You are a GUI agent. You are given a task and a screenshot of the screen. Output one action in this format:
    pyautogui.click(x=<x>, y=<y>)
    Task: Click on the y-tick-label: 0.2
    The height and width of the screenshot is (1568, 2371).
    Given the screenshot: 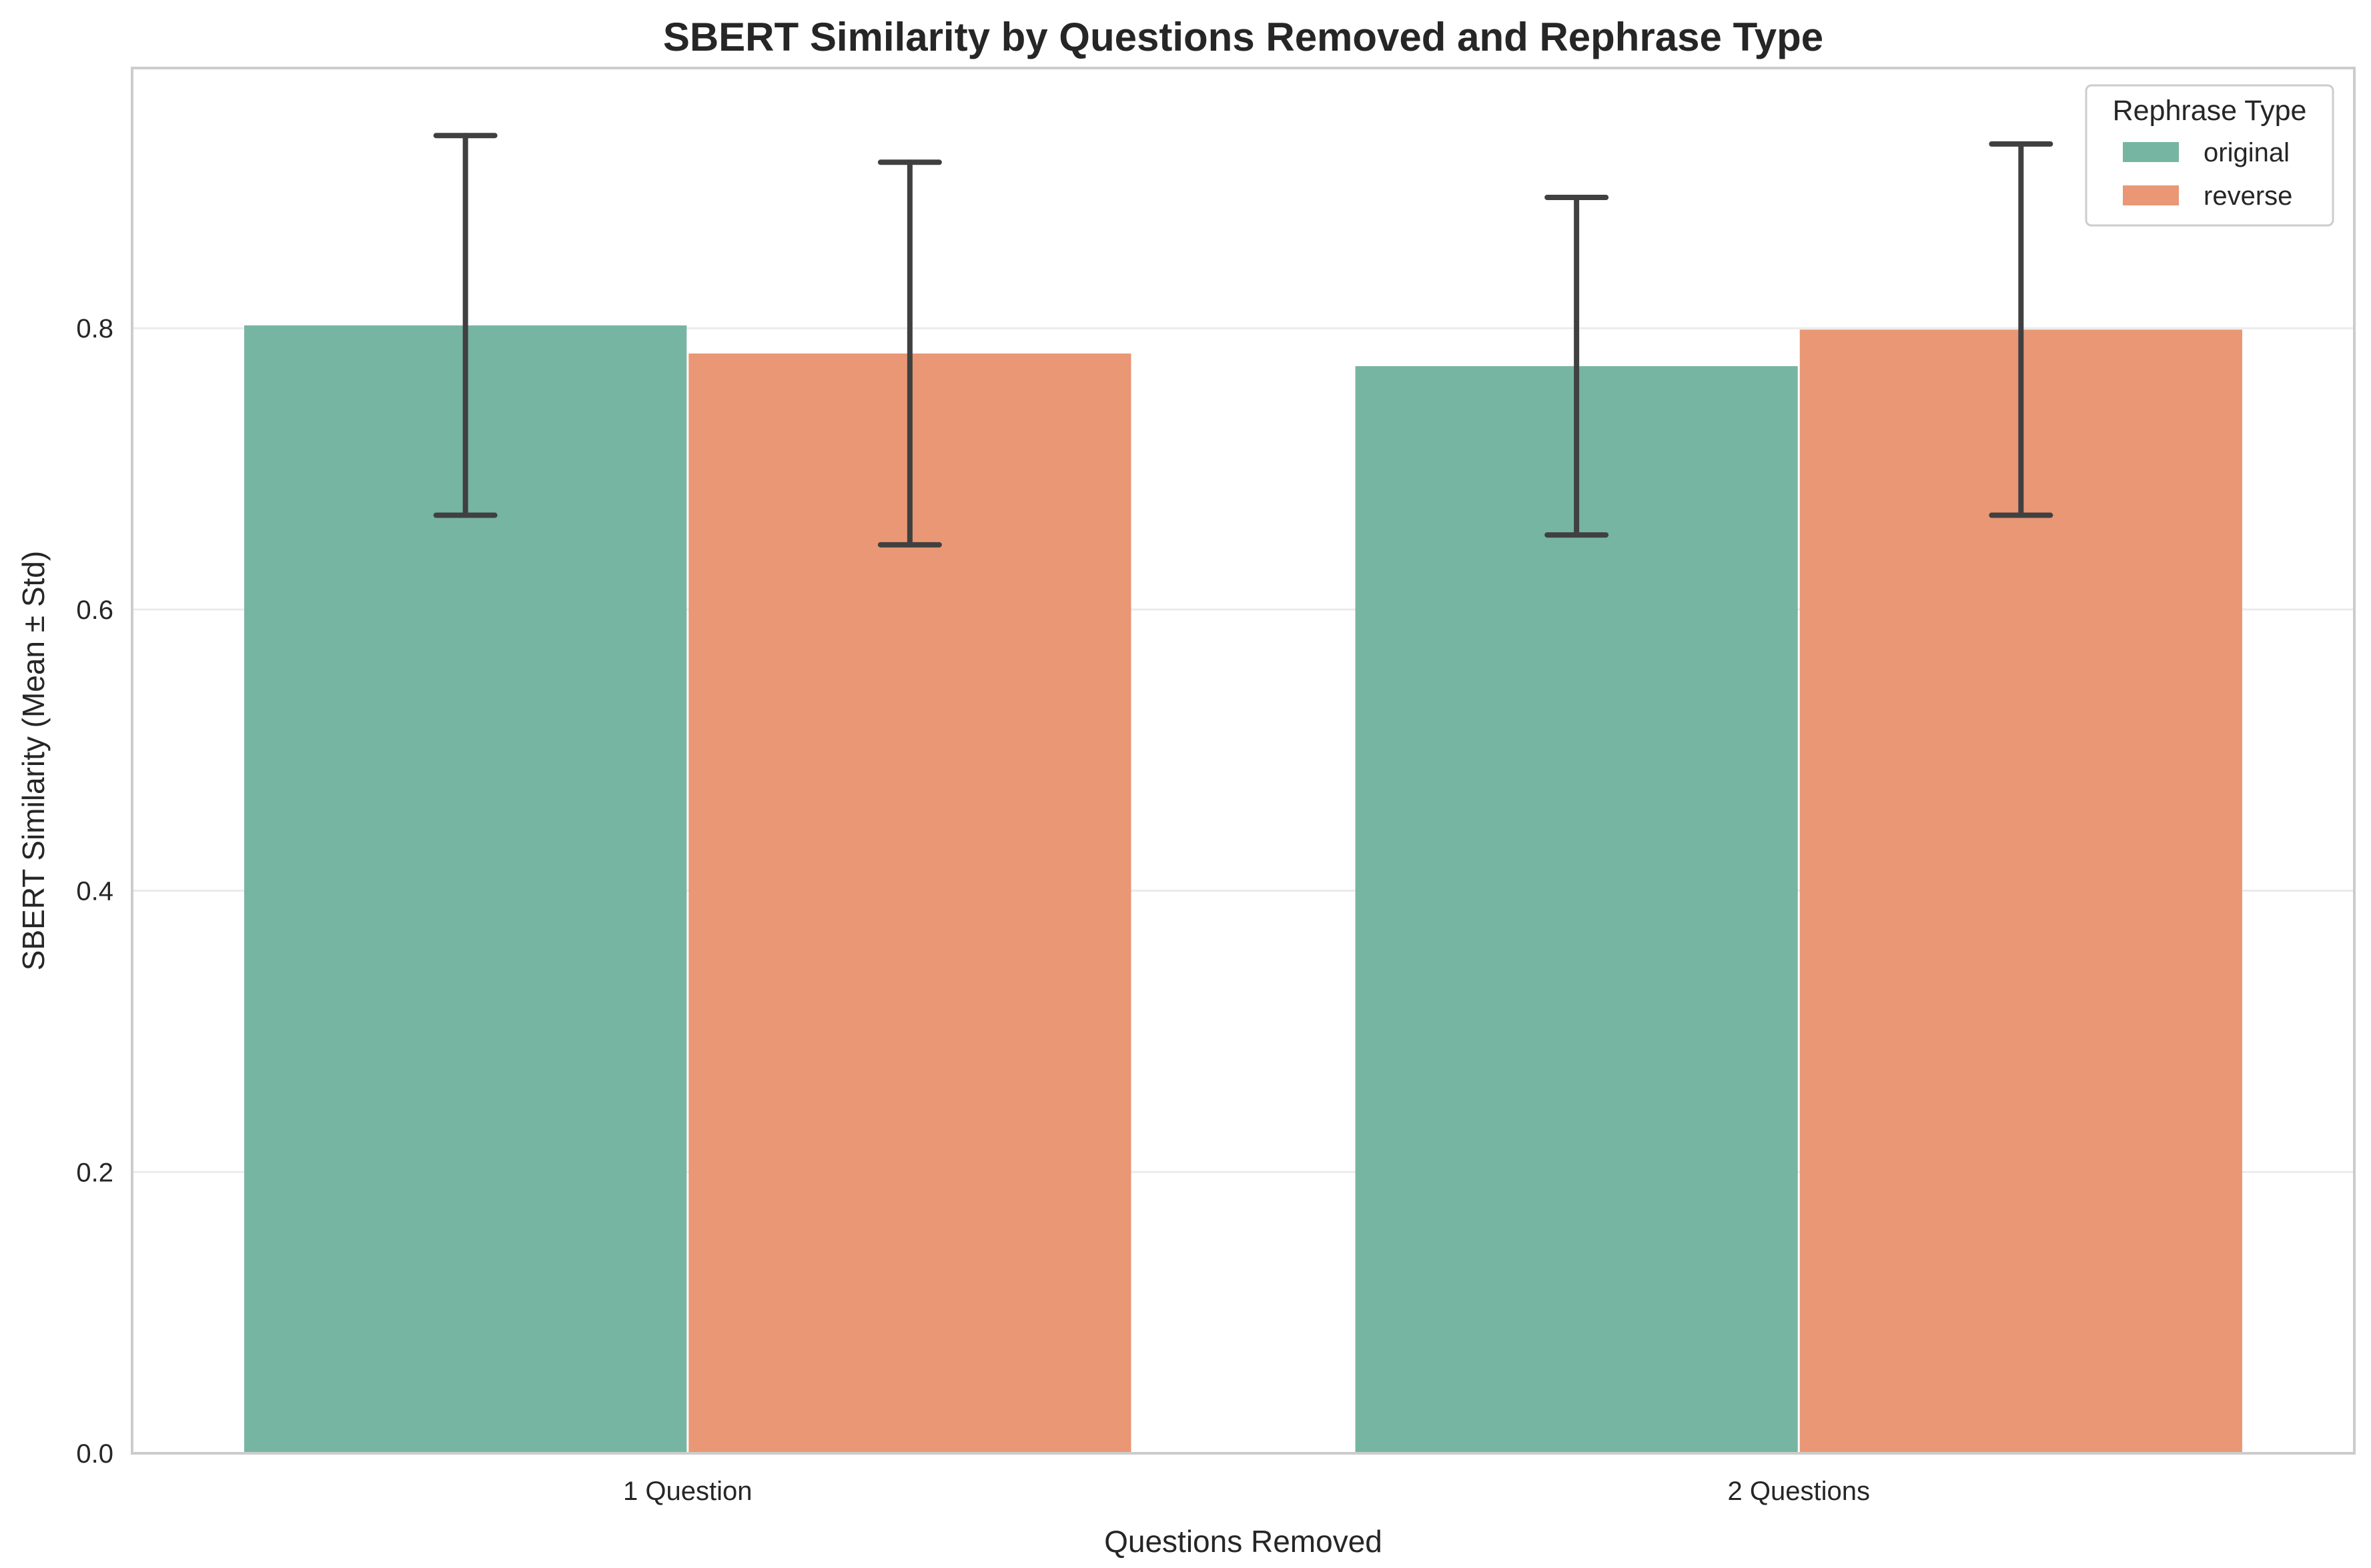 What is the action you would take?
    pyautogui.click(x=94, y=1172)
    